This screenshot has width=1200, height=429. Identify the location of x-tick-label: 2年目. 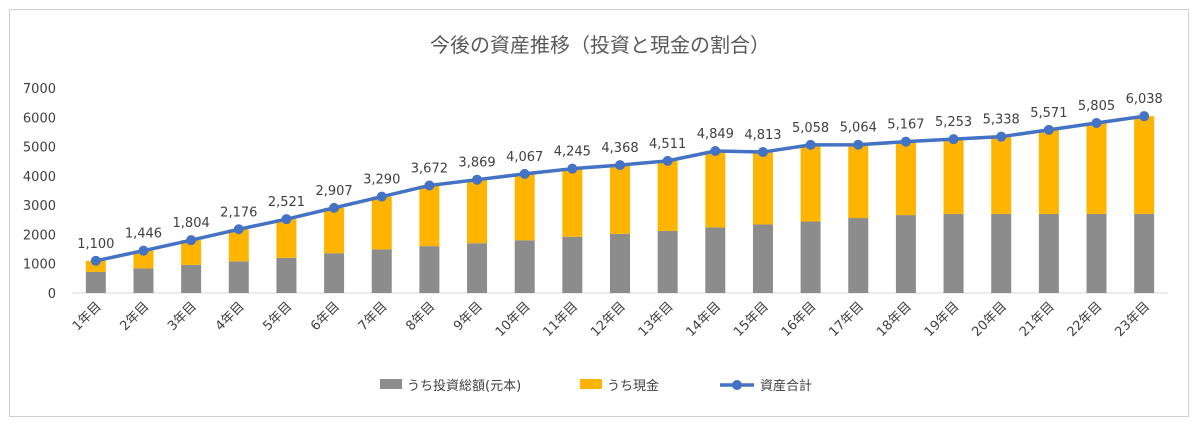
(134, 316).